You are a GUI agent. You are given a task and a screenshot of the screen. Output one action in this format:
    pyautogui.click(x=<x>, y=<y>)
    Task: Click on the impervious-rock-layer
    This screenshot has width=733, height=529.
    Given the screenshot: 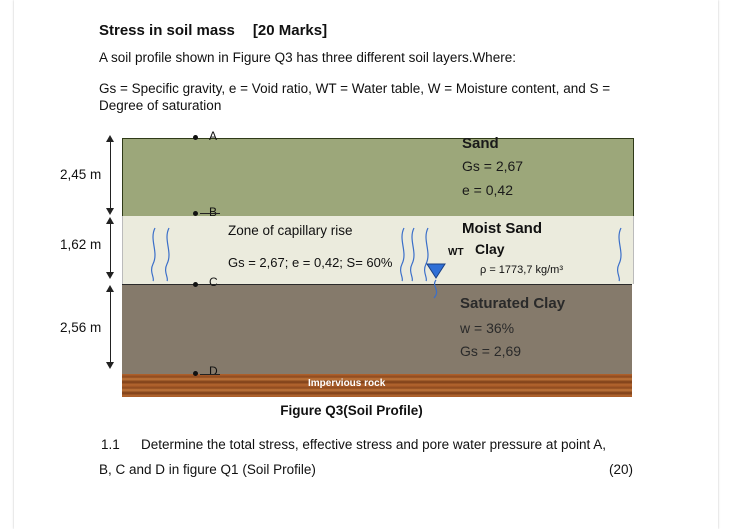 What is the action you would take?
    pyautogui.click(x=377, y=385)
    